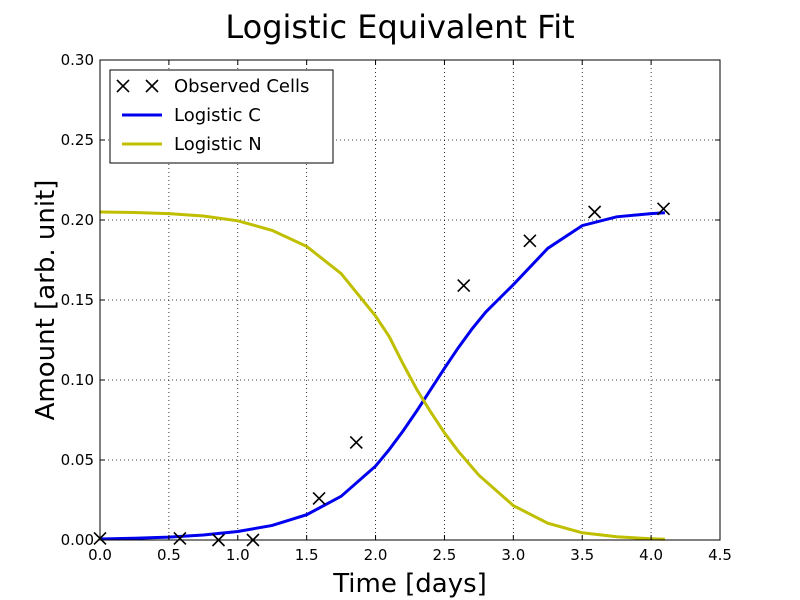  I want to click on y-tick-label: 0.05, so click(77, 460).